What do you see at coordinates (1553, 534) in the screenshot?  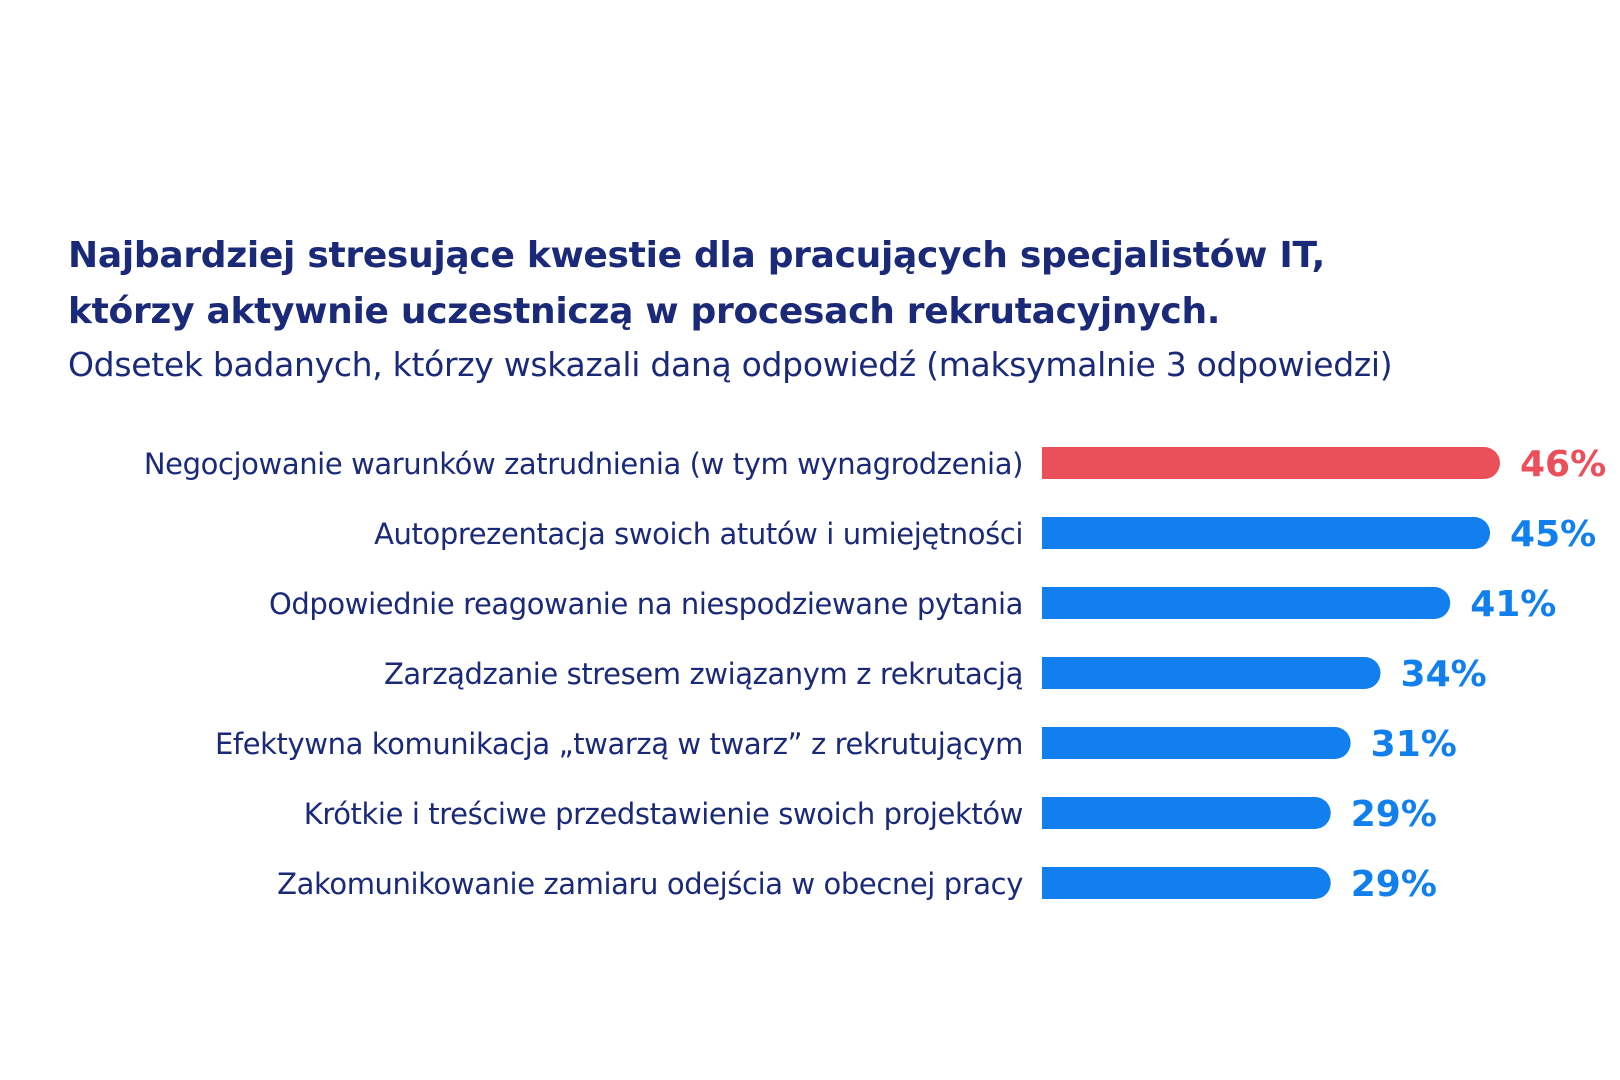 I see `value-label: 45%` at bounding box center [1553, 534].